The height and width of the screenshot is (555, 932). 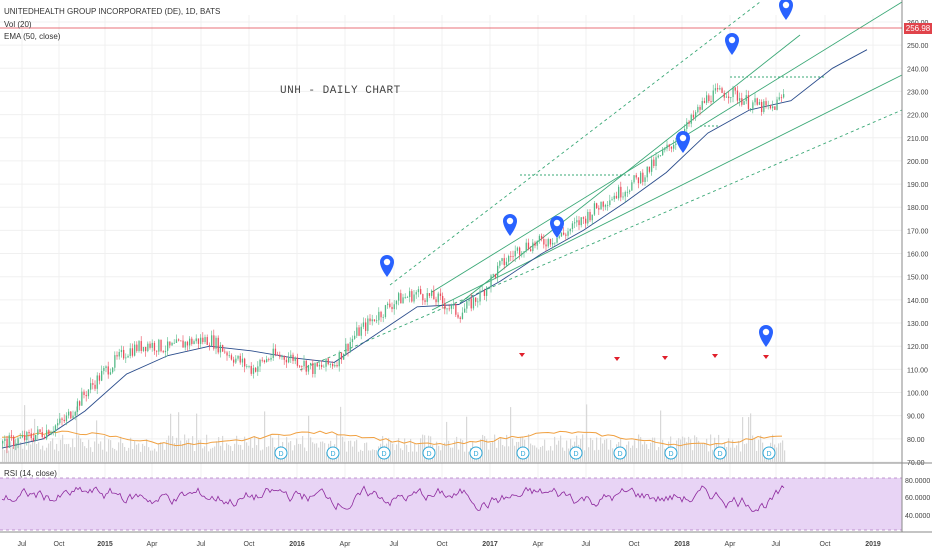 What do you see at coordinates (18, 24) in the screenshot?
I see `volume-indicator-label: Vol (20)` at bounding box center [18, 24].